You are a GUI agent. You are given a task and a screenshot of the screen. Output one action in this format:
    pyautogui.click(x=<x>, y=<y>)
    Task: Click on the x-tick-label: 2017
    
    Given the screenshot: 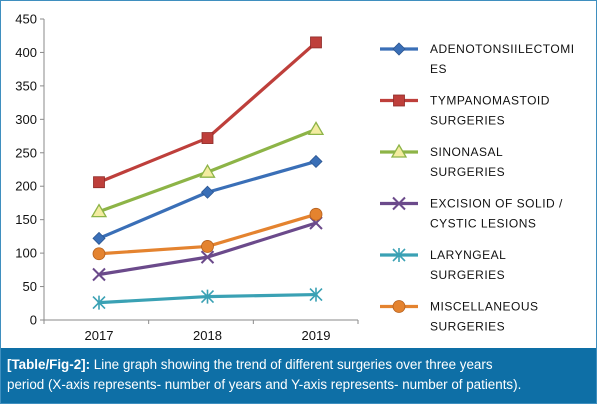 What is the action you would take?
    pyautogui.click(x=99, y=335)
    